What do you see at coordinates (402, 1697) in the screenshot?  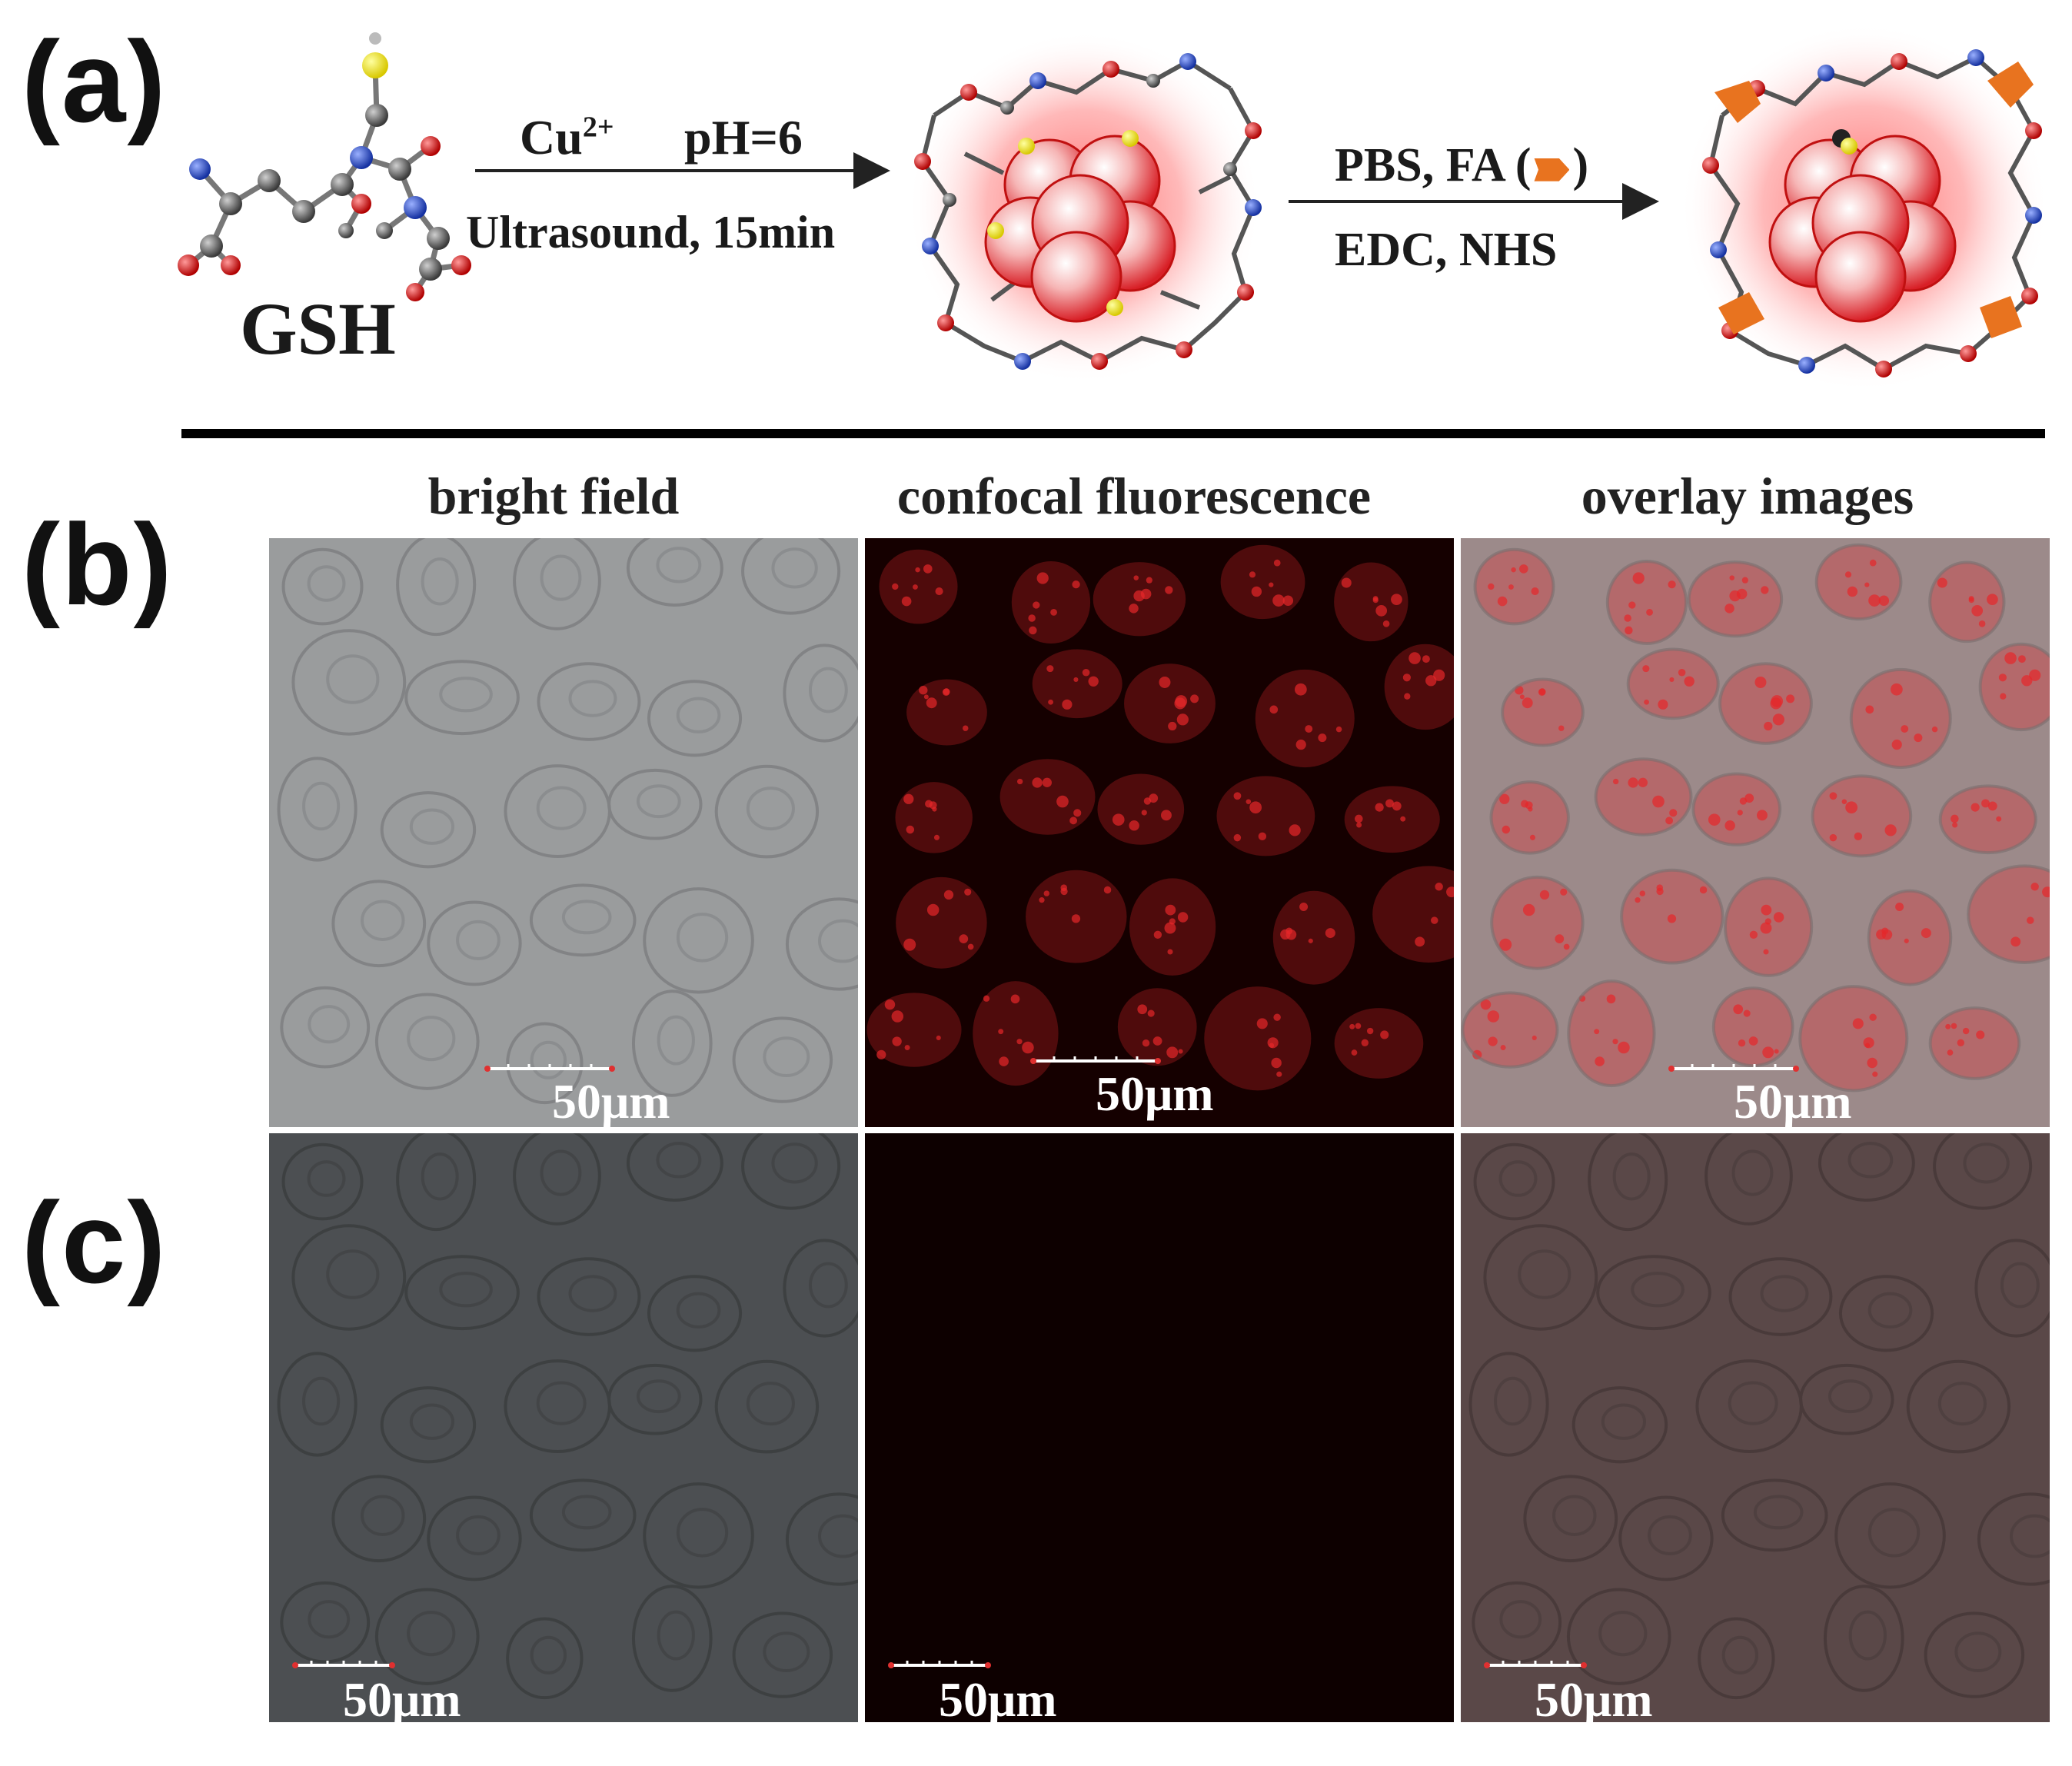 I see `scale-label: 50μm` at bounding box center [402, 1697].